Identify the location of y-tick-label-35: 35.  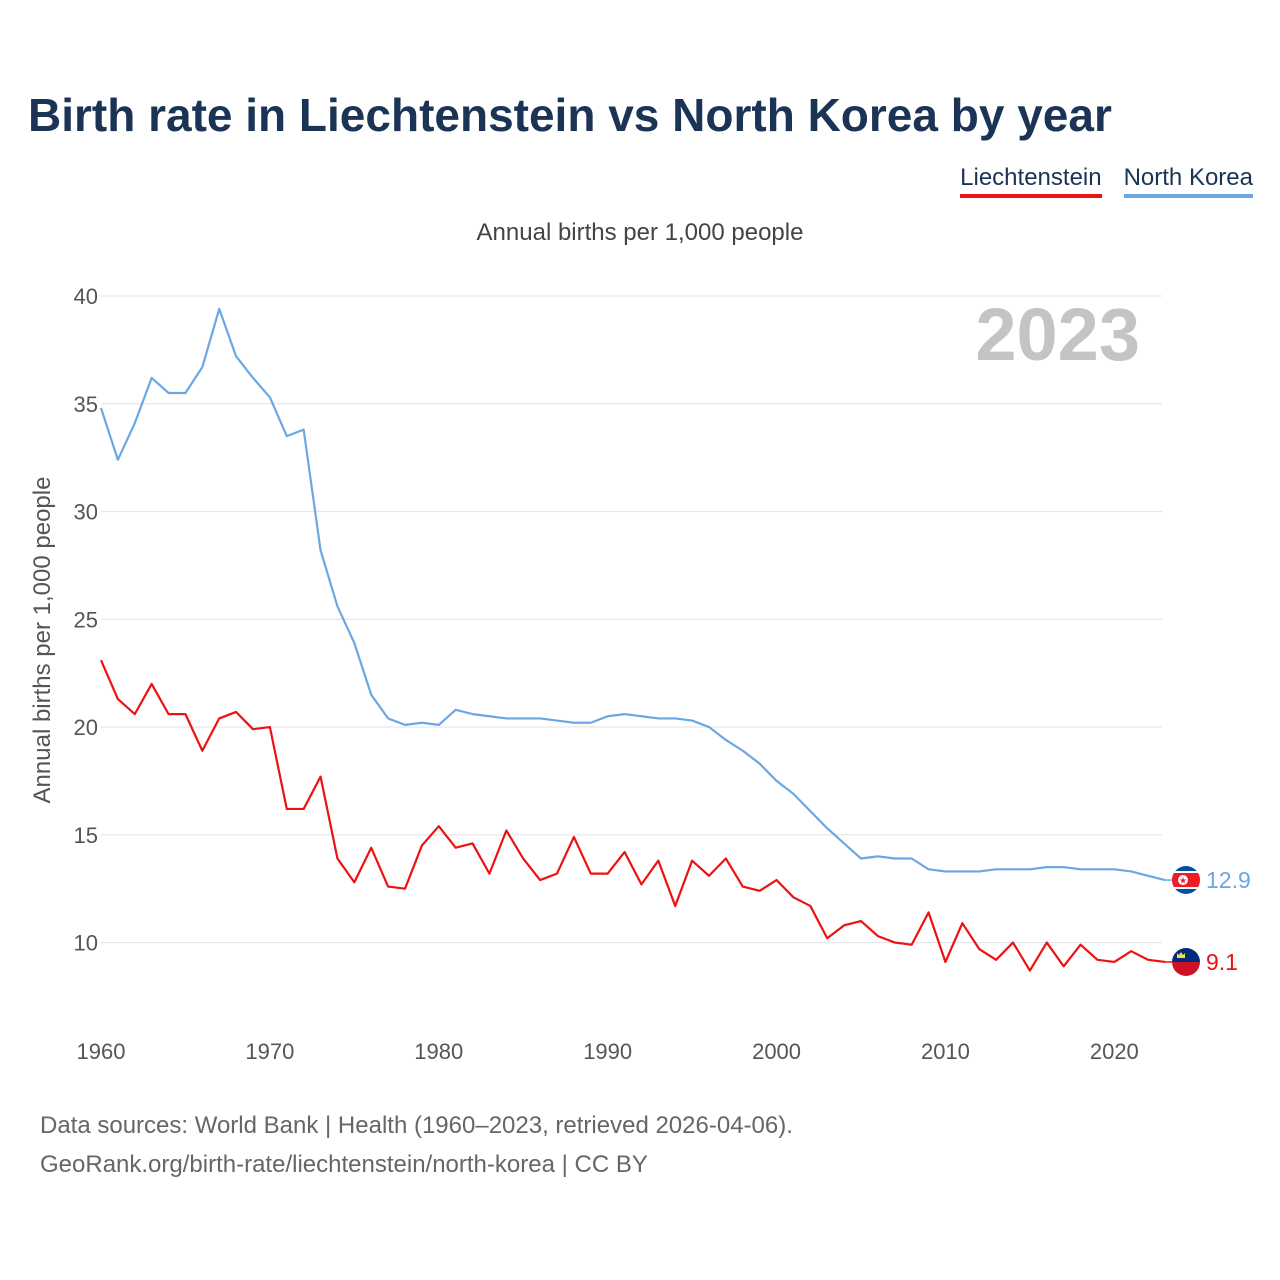
(86, 404).